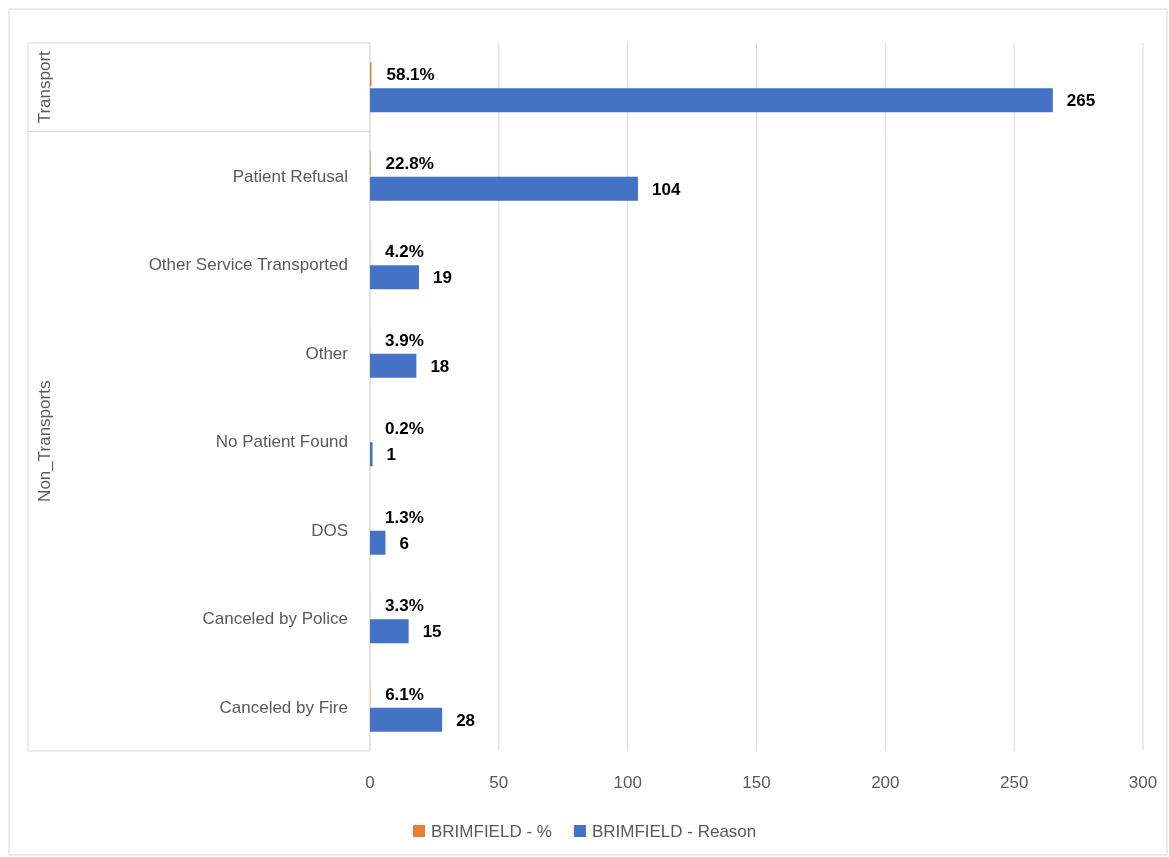 This screenshot has height=857, width=1169. Describe the element at coordinates (44, 87) in the screenshot. I see `text: Transport` at that location.